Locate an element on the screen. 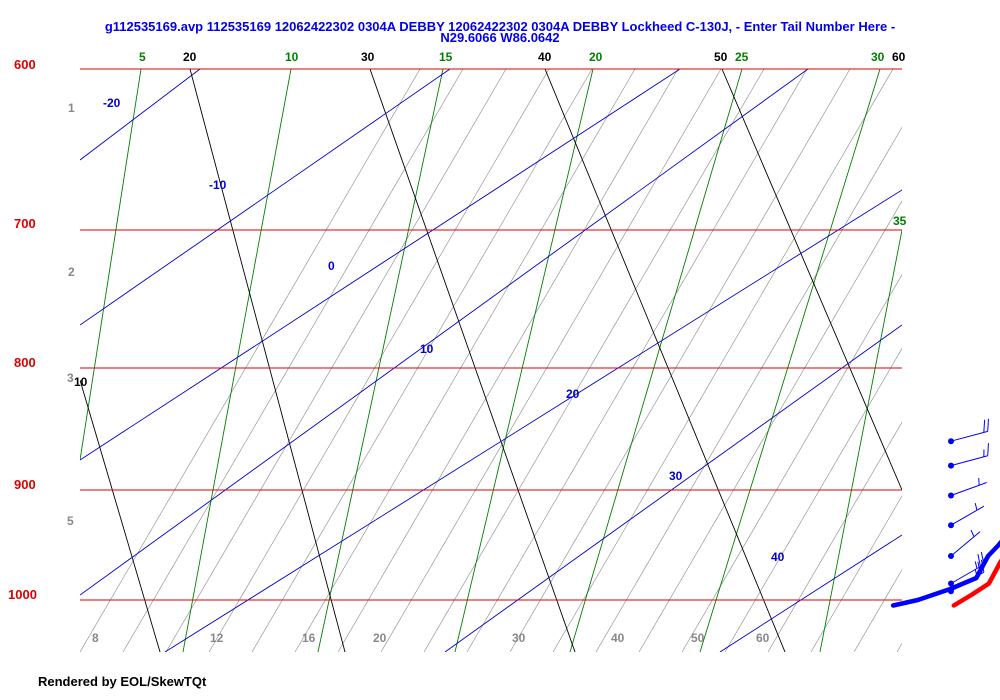 Image resolution: width=1000 pixels, height=700 pixels. dry-adiabat-label: 60 is located at coordinates (899, 57).